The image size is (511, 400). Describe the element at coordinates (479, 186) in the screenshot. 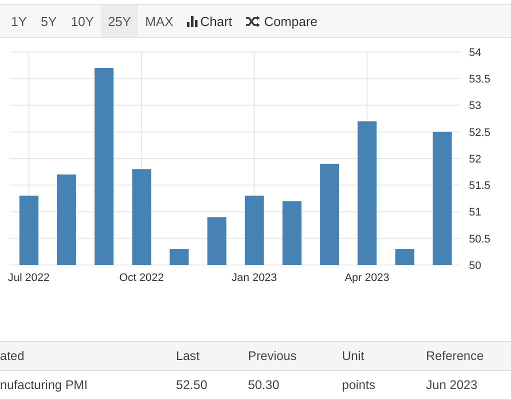

I see `y-tick-label: 51.5` at that location.